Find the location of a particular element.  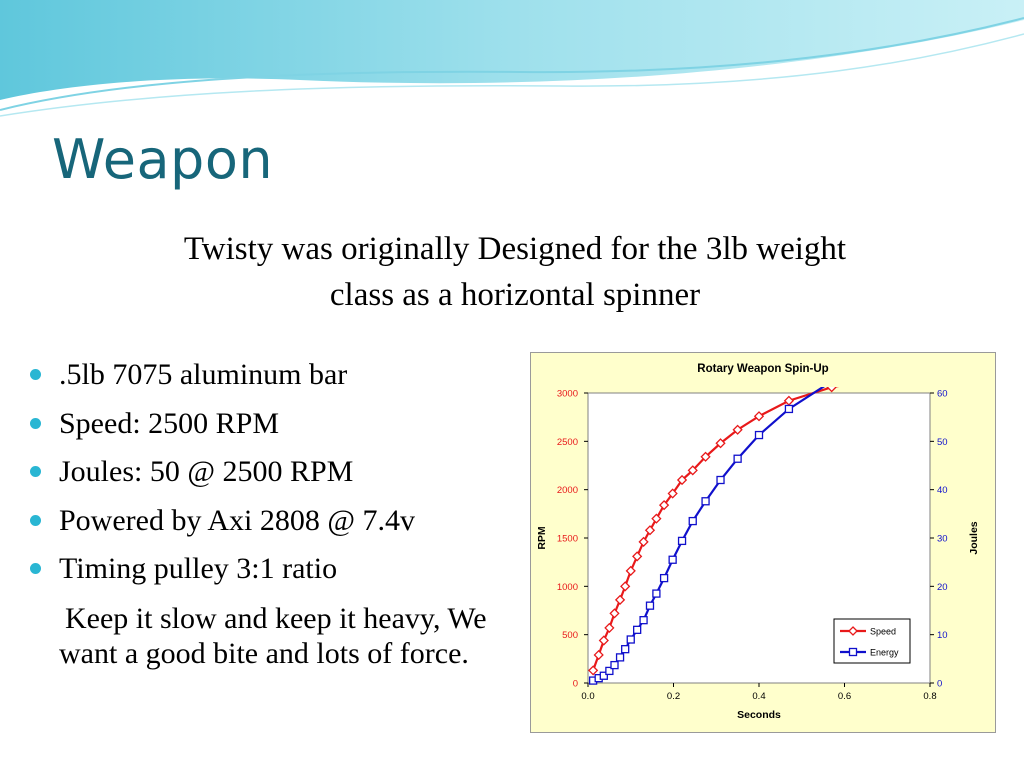

slide-title: Weapon is located at coordinates (163, 159).